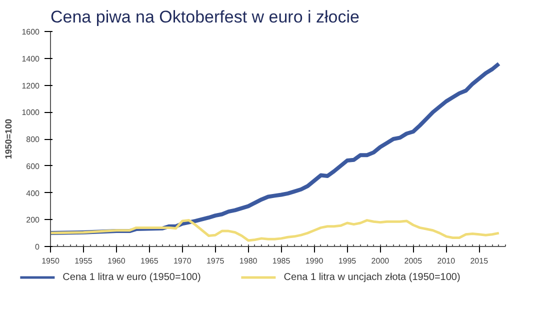 Image resolution: width=536 pixels, height=320 pixels. I want to click on x-tick-label: 1985, so click(281, 261).